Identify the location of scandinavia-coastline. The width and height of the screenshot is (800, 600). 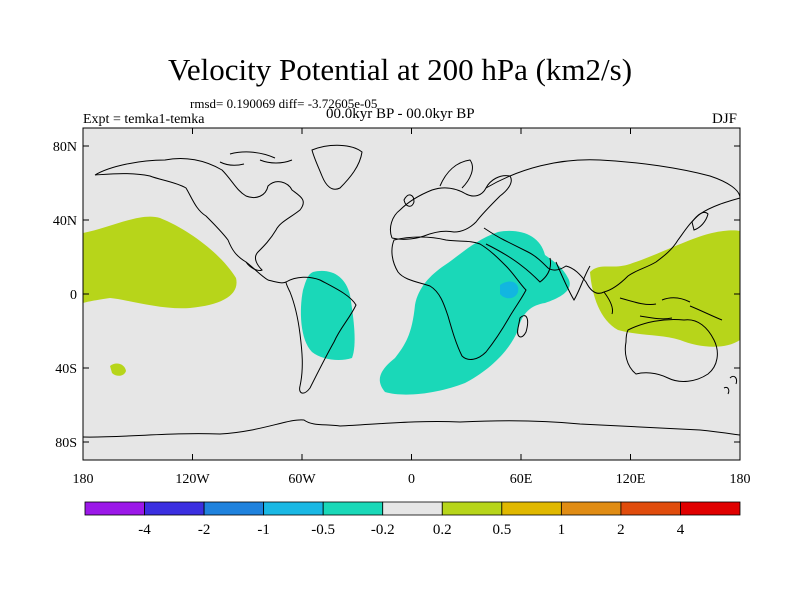
(456, 174).